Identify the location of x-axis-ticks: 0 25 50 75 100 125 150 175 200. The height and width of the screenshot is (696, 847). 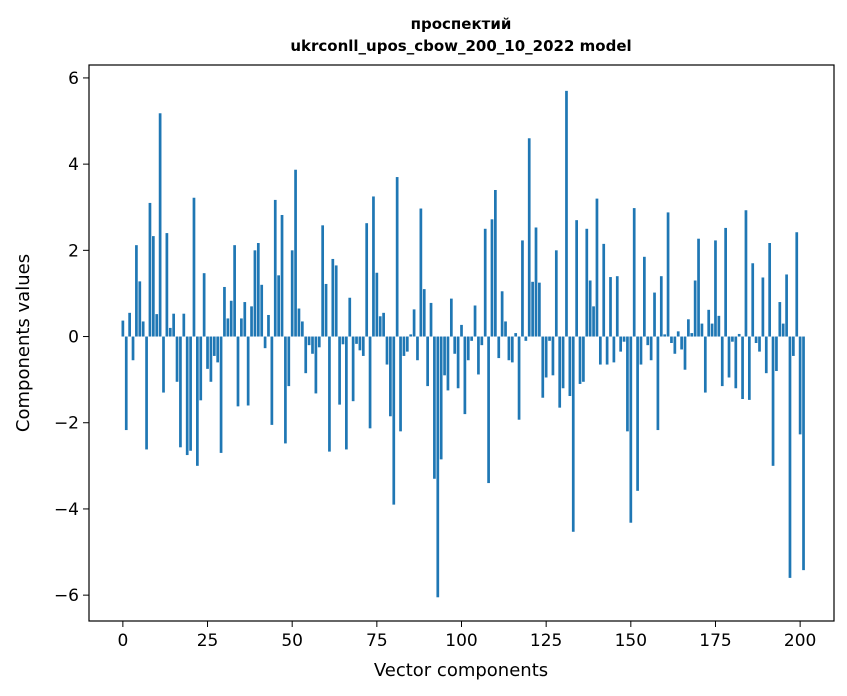
(466, 636).